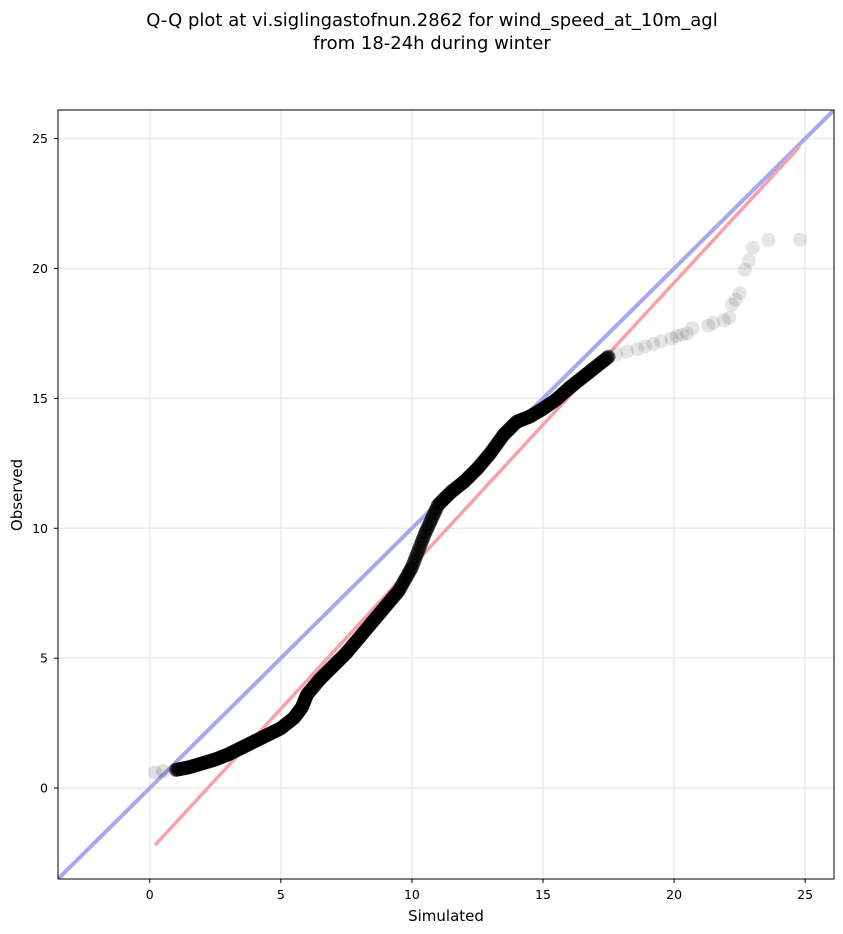 The height and width of the screenshot is (934, 843). What do you see at coordinates (44, 658) in the screenshot?
I see `y-tick-label: 5` at bounding box center [44, 658].